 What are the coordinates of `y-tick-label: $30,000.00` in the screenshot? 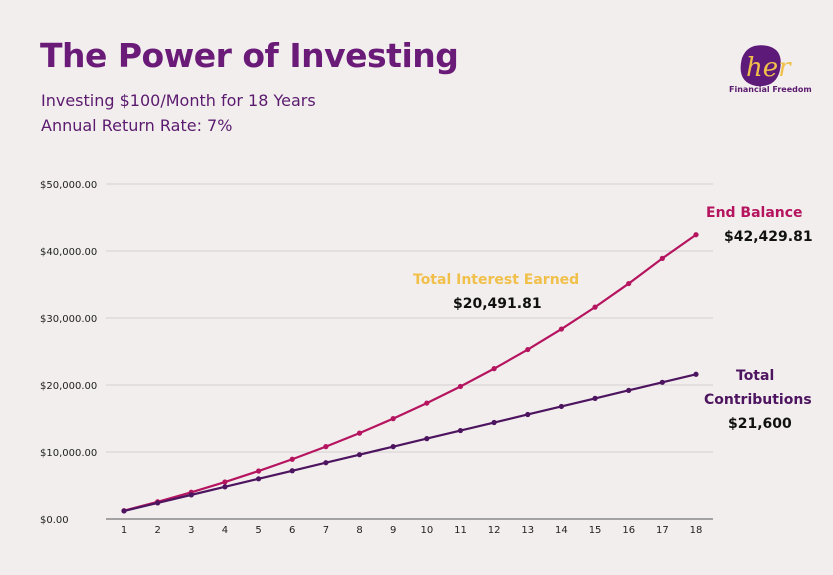 It's located at (68, 319).